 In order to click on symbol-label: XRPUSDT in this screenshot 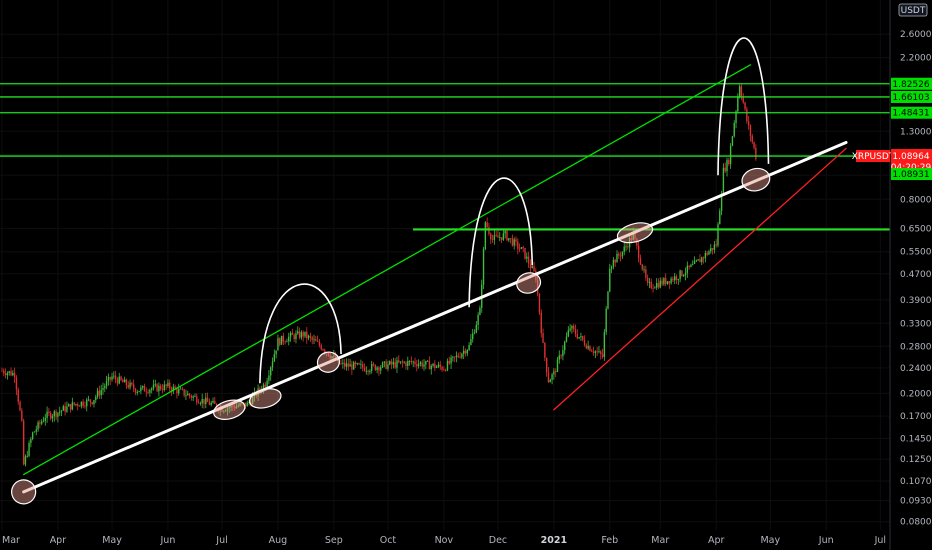, I will do `click(873, 157)`.